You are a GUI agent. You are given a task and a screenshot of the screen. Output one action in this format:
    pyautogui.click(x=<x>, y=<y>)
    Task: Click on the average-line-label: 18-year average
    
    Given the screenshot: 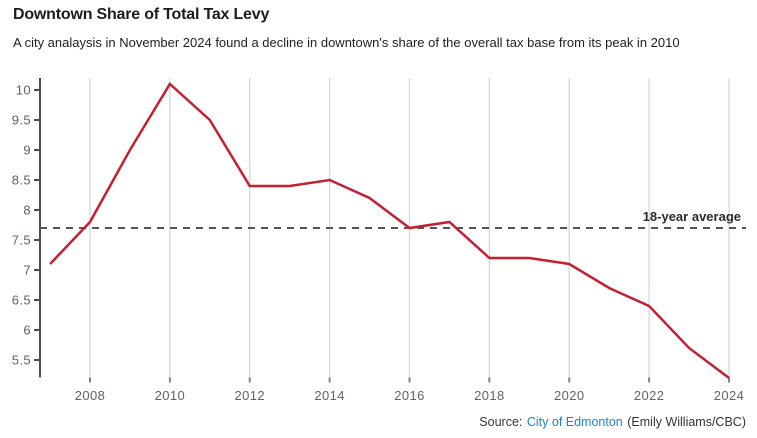 What is the action you would take?
    pyautogui.click(x=692, y=216)
    